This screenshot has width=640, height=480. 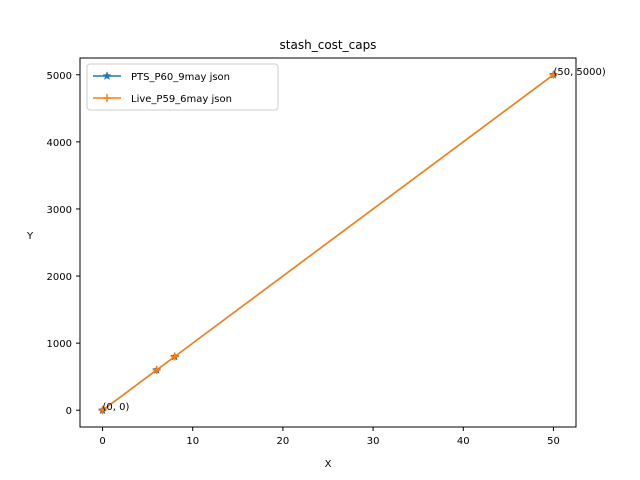 What do you see at coordinates (463, 441) in the screenshot?
I see `x-tick-label: 40` at bounding box center [463, 441].